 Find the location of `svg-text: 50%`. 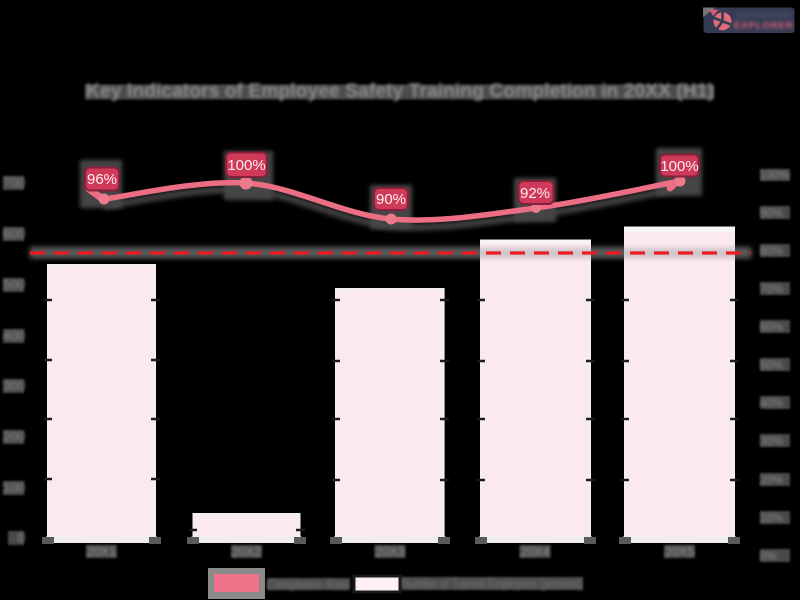

svg-text: 50% is located at coordinates (771, 366).